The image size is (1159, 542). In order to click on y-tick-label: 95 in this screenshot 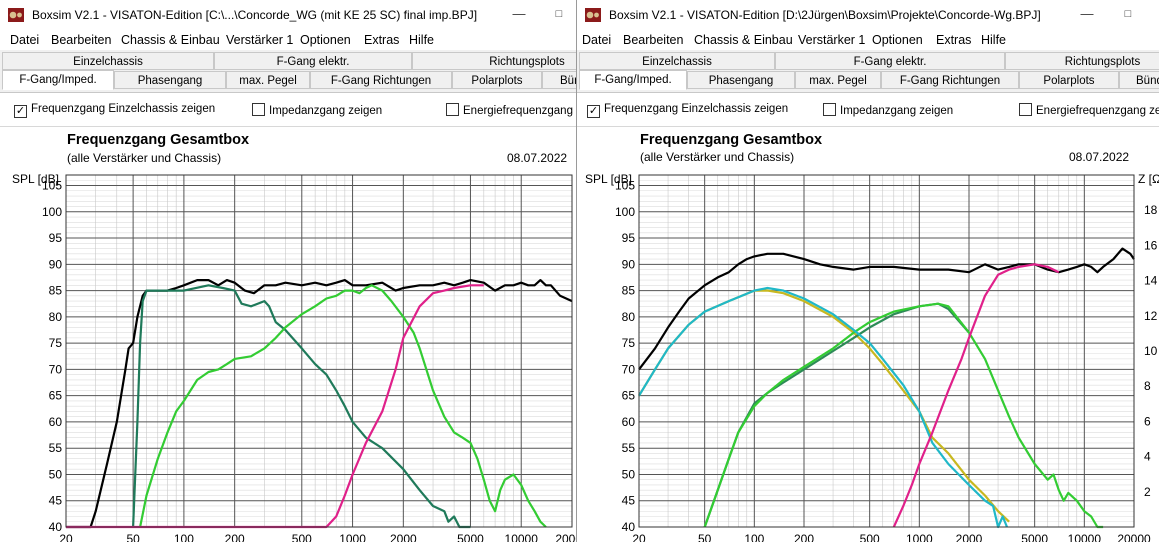, I will do `click(56, 238)`.